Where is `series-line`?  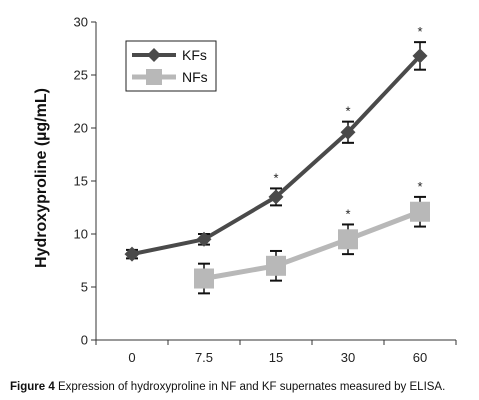
series-line is located at coordinates (312, 245).